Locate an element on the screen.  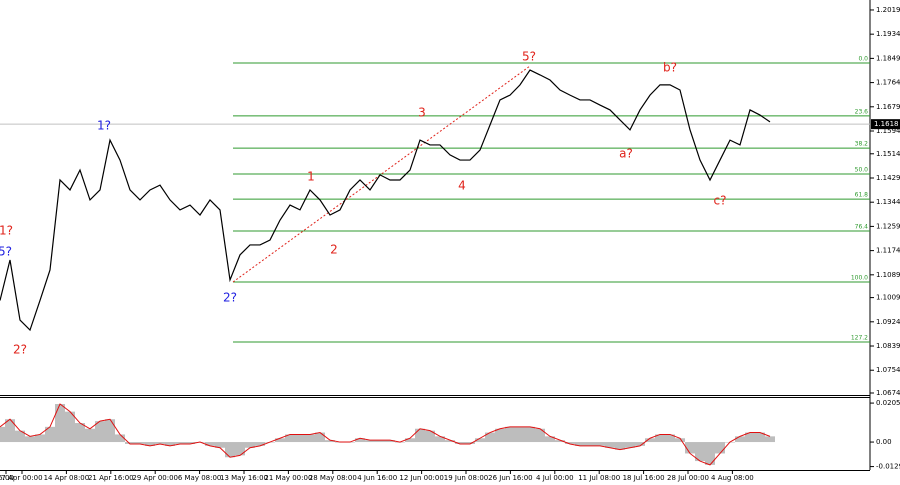
fib-label: 23.6 is located at coordinates (862, 111).